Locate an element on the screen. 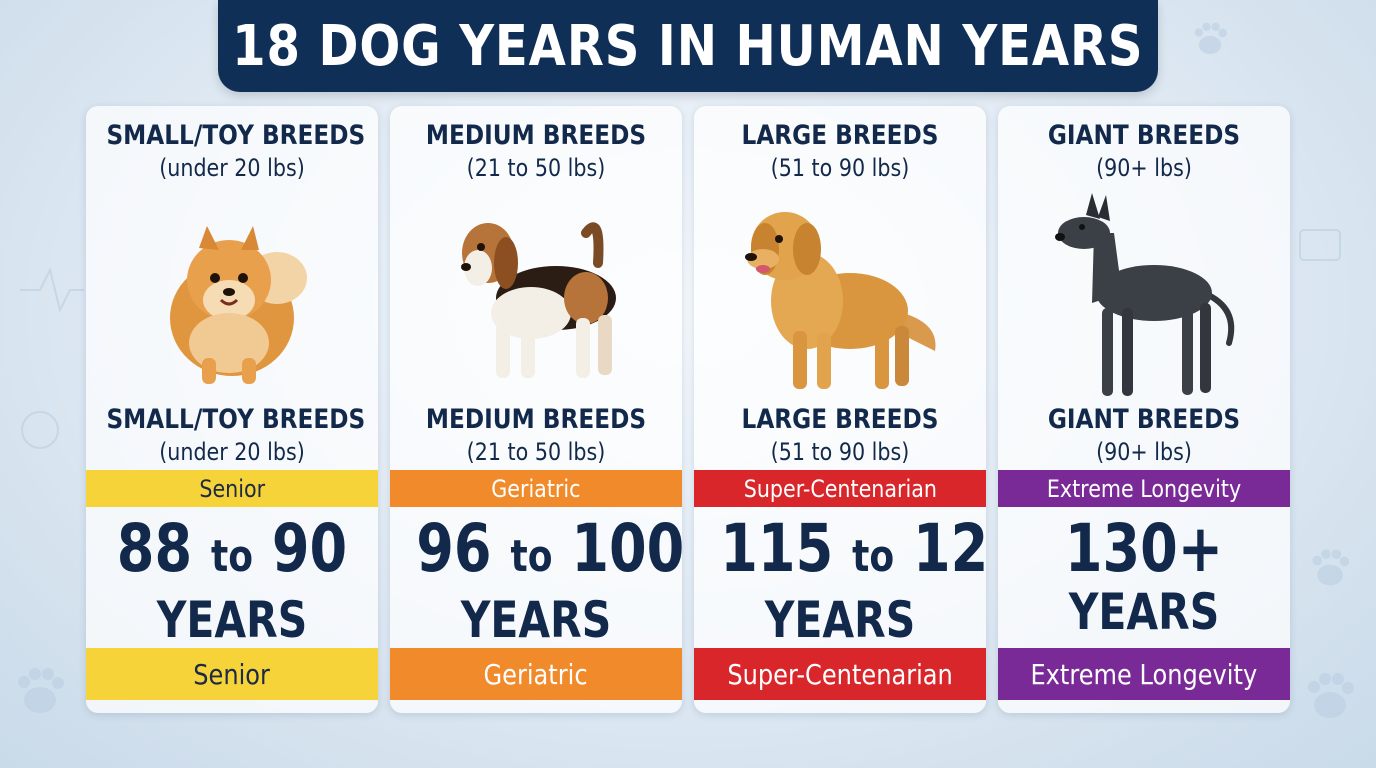 This screenshot has height=768, width=1376. range-from: 130+ is located at coordinates (1144, 548).